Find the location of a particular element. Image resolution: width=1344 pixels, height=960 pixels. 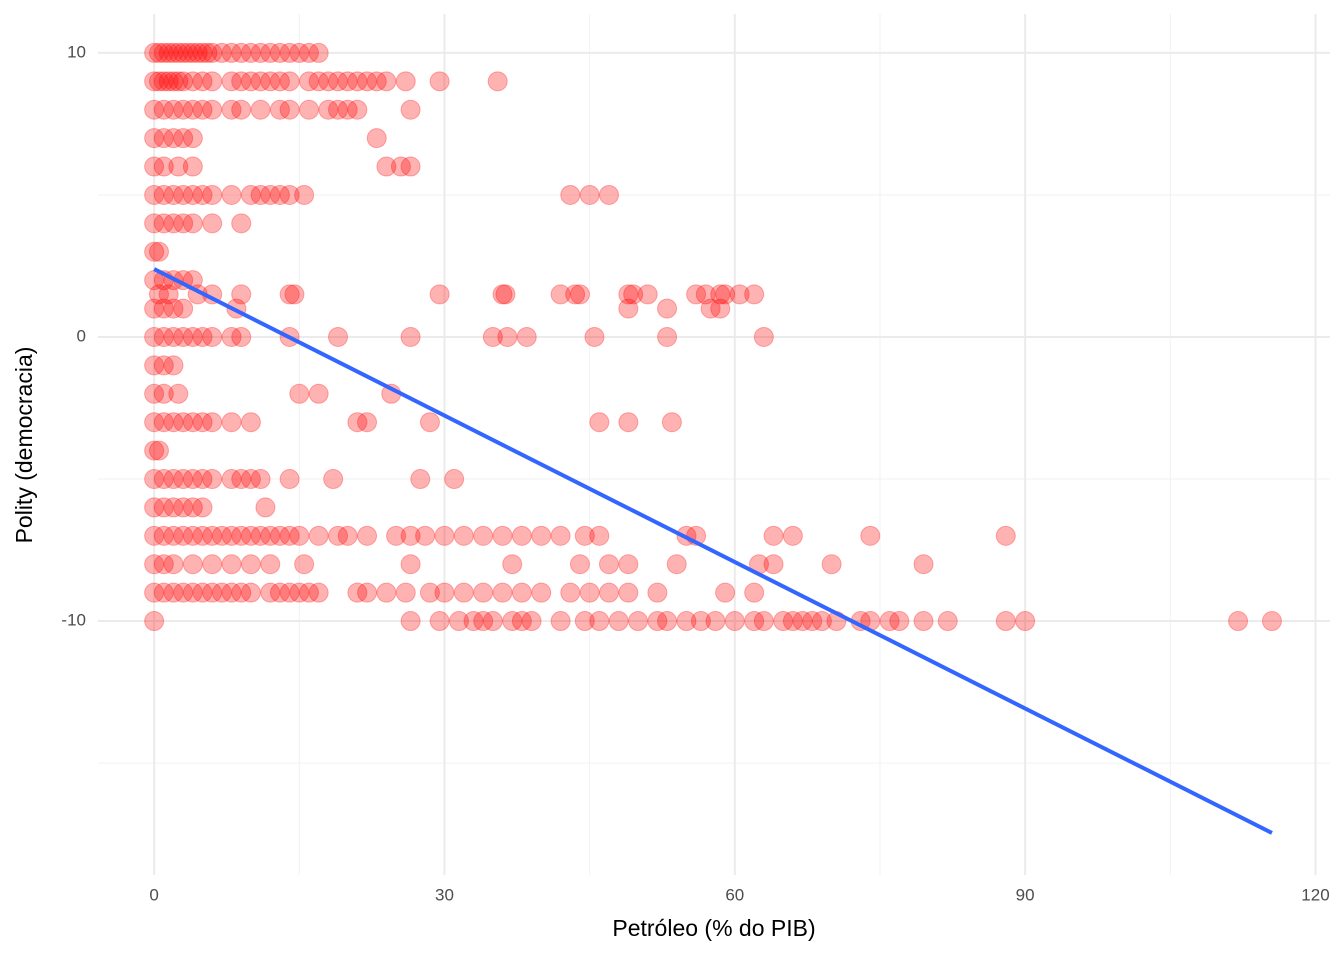

y-tick-label: 10 is located at coordinates (76, 51).